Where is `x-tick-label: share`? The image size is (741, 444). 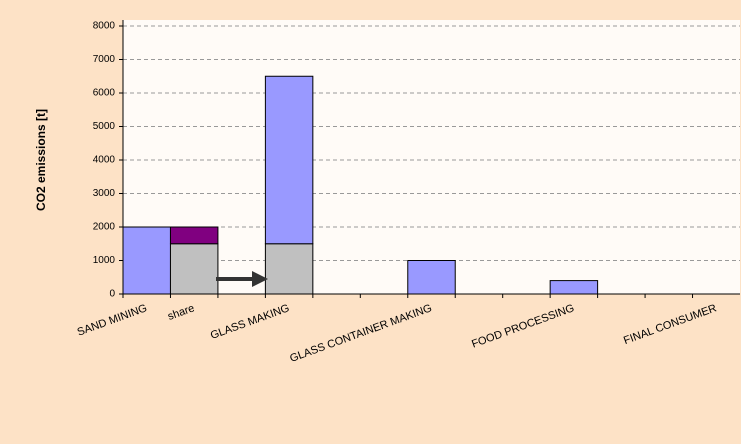 x-tick-label: share is located at coordinates (181, 312).